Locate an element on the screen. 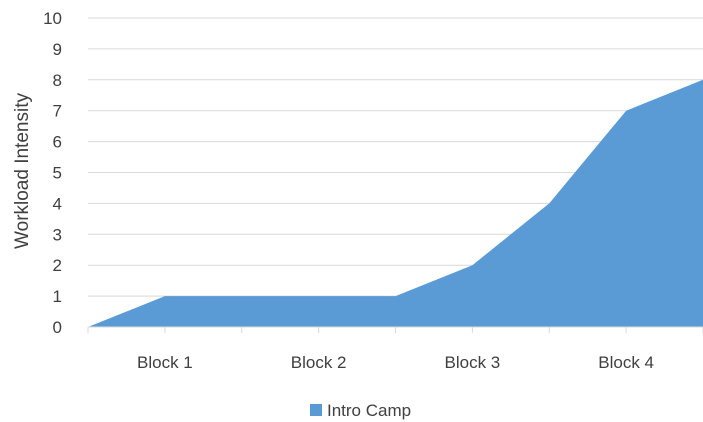 This screenshot has height=422, width=703. y-axis-tick-labels: 0 1 2 3 4 5 6 7 8 9 10 is located at coordinates (52, 173).